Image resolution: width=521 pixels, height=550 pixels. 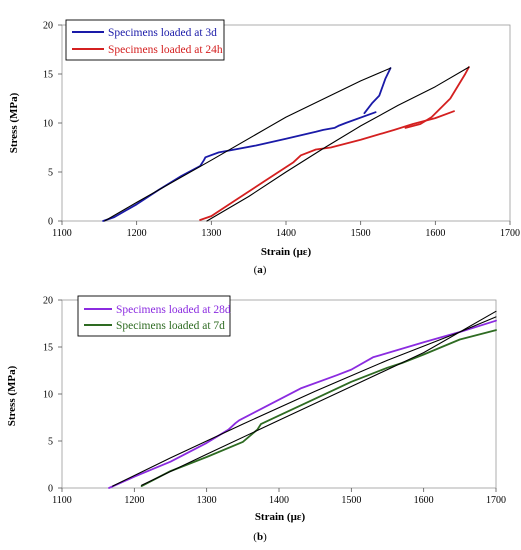 I want to click on panel-label-b: (b), so click(x=260, y=537).